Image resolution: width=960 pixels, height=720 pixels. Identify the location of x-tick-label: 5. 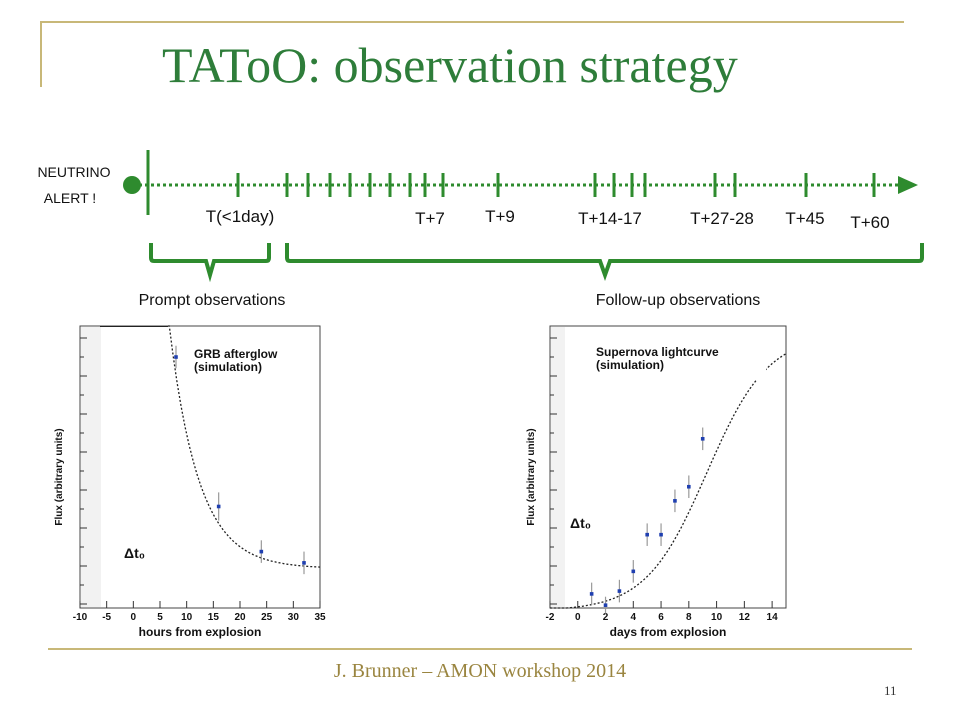
(160, 617).